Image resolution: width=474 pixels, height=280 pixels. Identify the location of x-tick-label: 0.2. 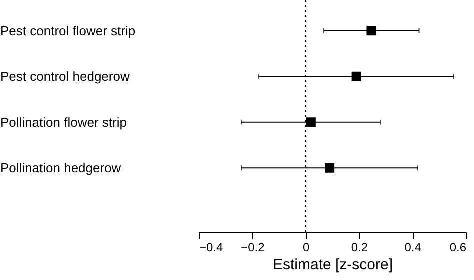
(359, 247).